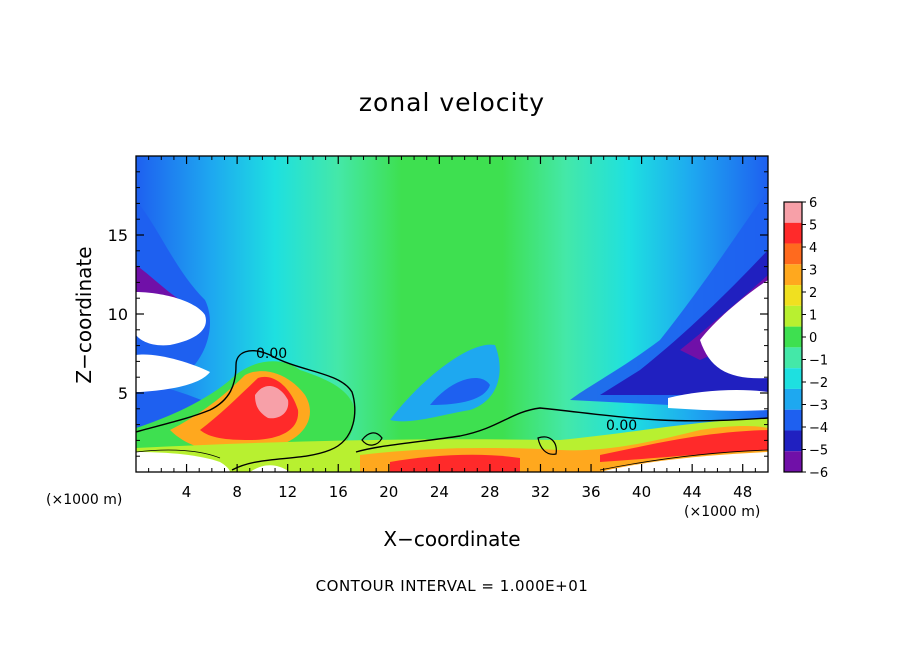 The height and width of the screenshot is (654, 904). I want to click on colorbar-label: 0, so click(813, 338).